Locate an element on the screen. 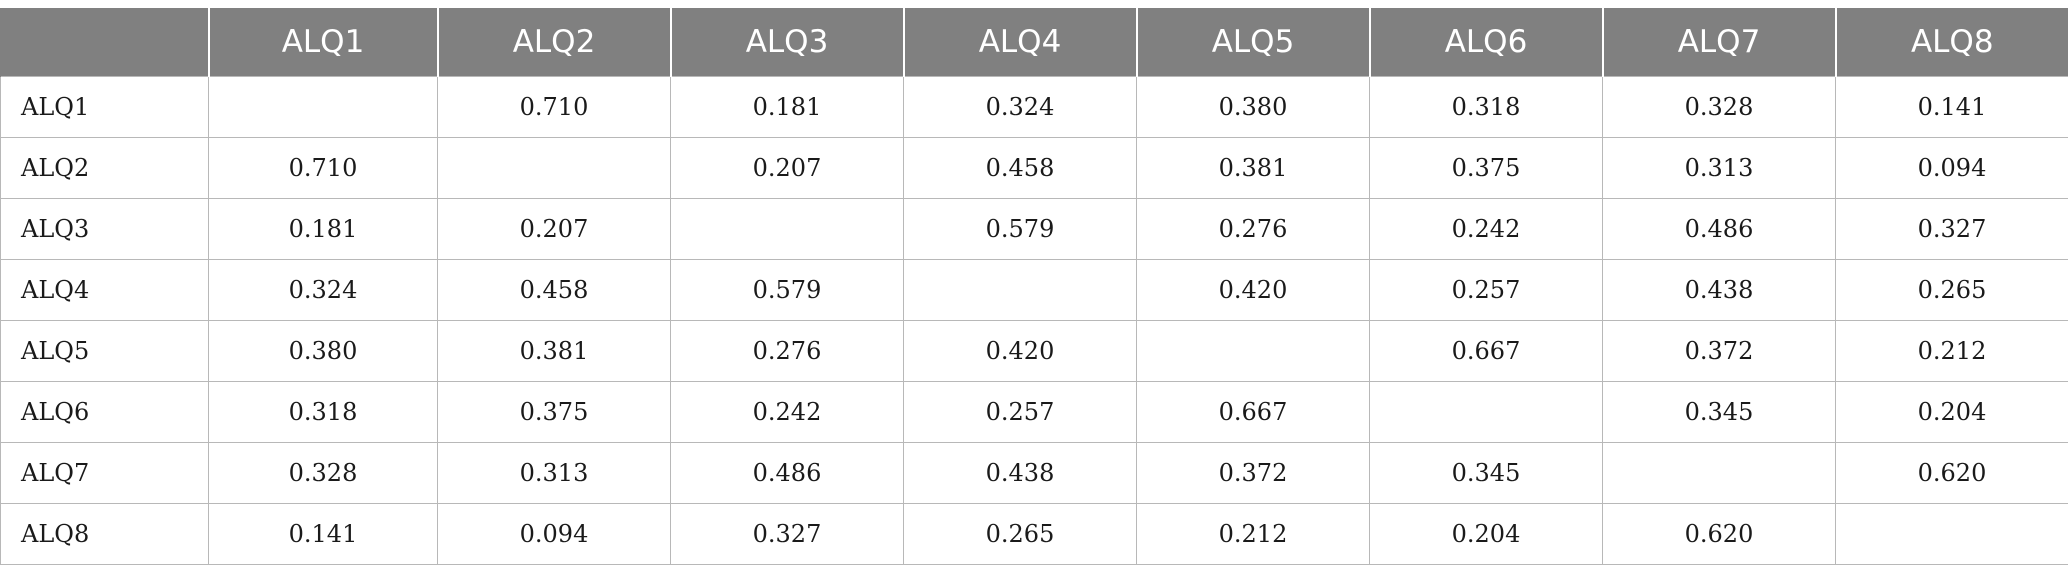  row-label: ALQ6 is located at coordinates (104, 412).